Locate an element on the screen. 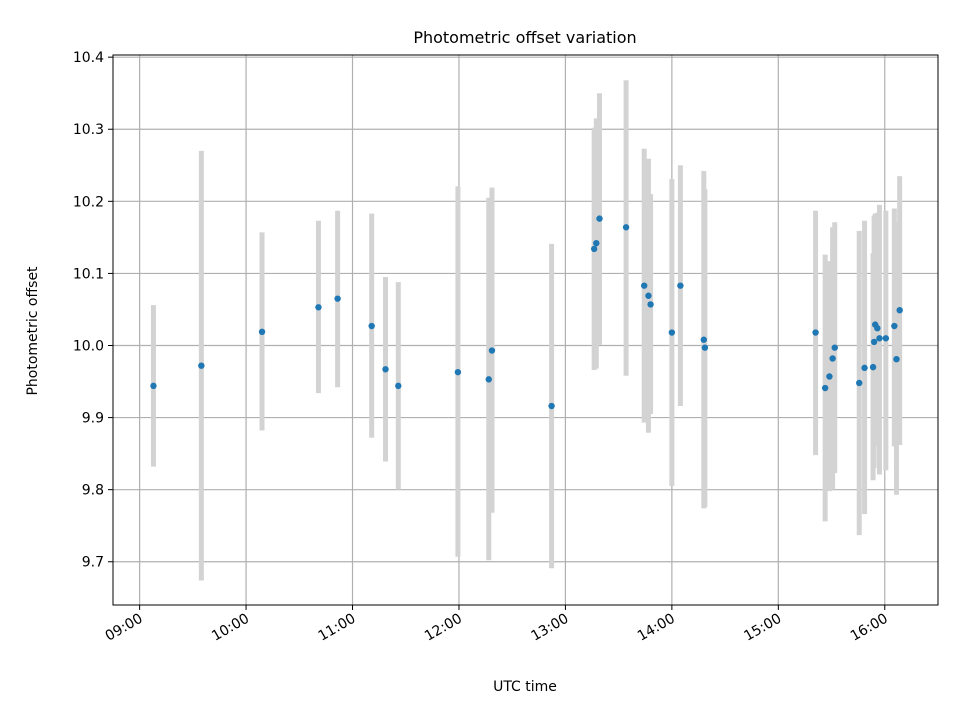  y-tick-label: 10.3 is located at coordinates (88, 130).